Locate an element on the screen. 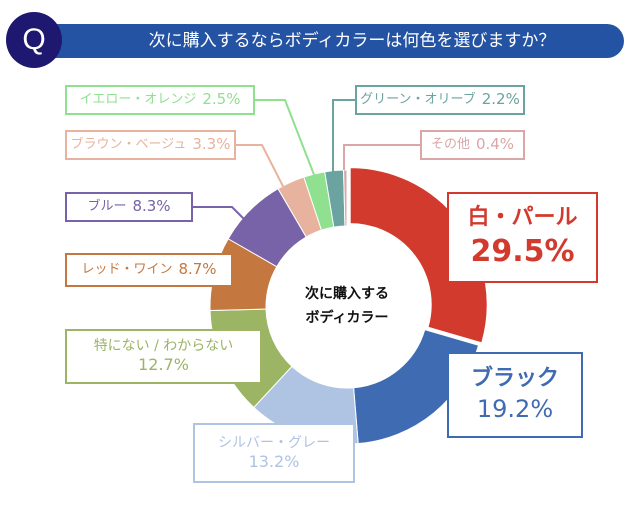 The height and width of the screenshot is (505, 640). data-label-6: ブラウン・ベージュ 3.3% is located at coordinates (150, 145).